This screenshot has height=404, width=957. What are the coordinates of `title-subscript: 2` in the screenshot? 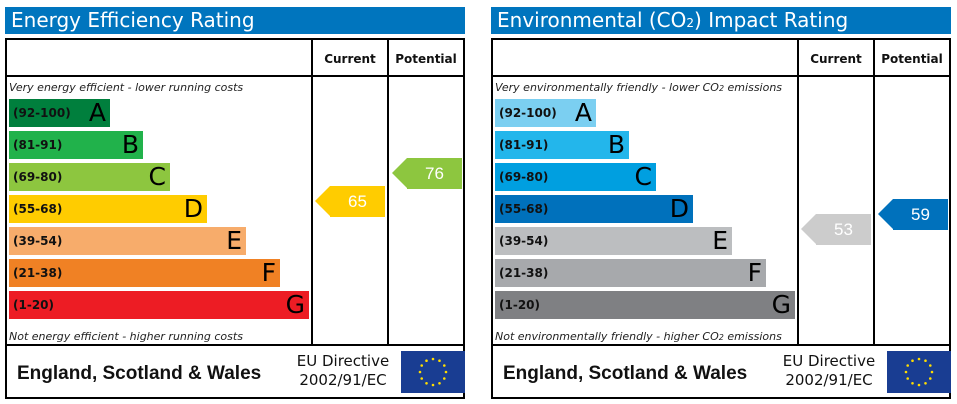 It's located at (690, 23).